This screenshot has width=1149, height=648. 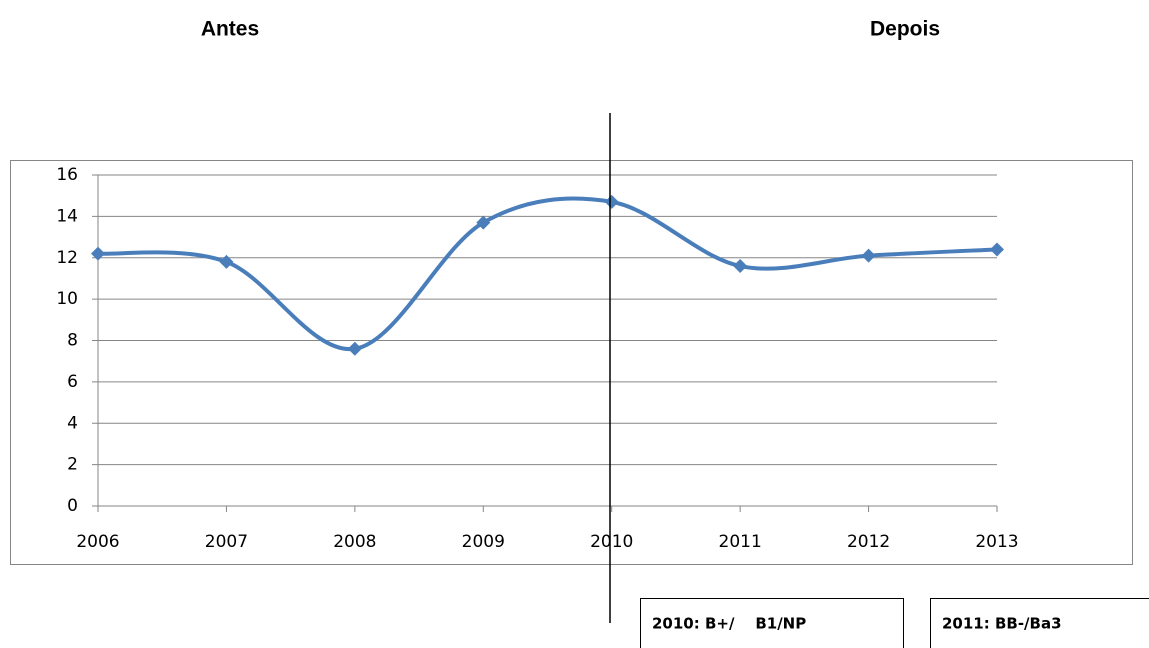 I want to click on x-tick-label: 2007, so click(x=226, y=542).